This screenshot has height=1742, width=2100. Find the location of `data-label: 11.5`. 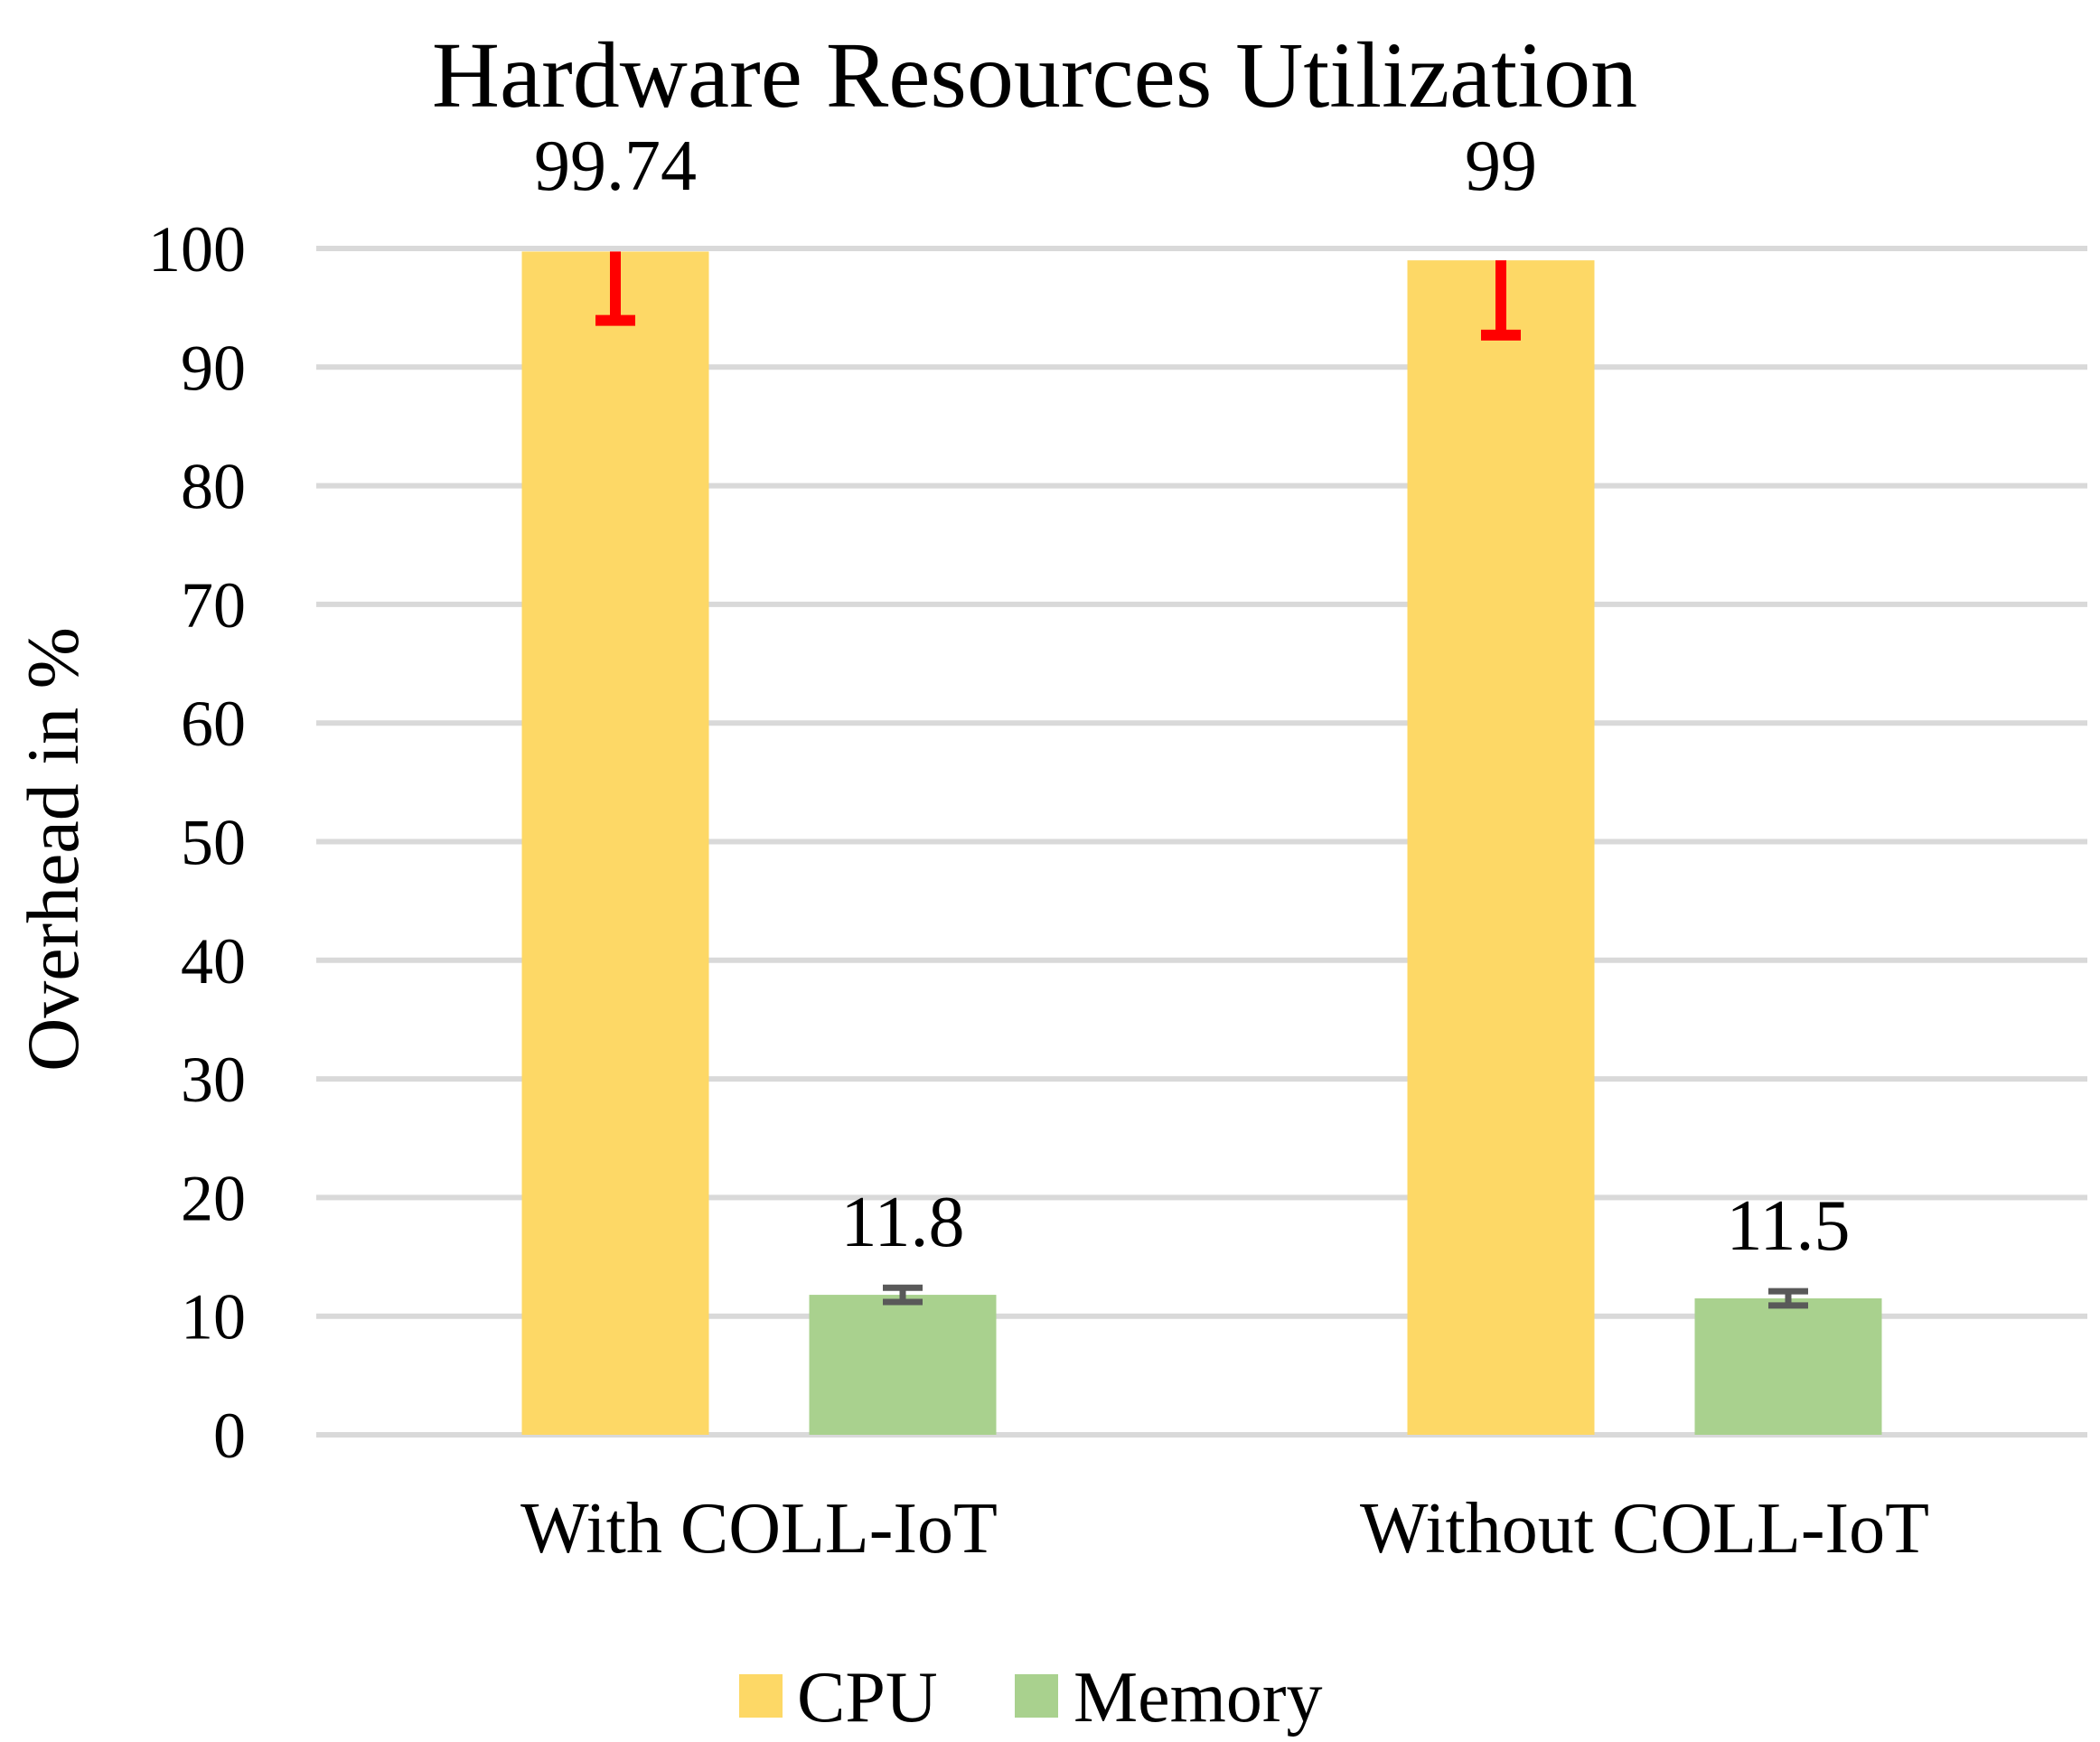

data-label: 11.5 is located at coordinates (1788, 1226).